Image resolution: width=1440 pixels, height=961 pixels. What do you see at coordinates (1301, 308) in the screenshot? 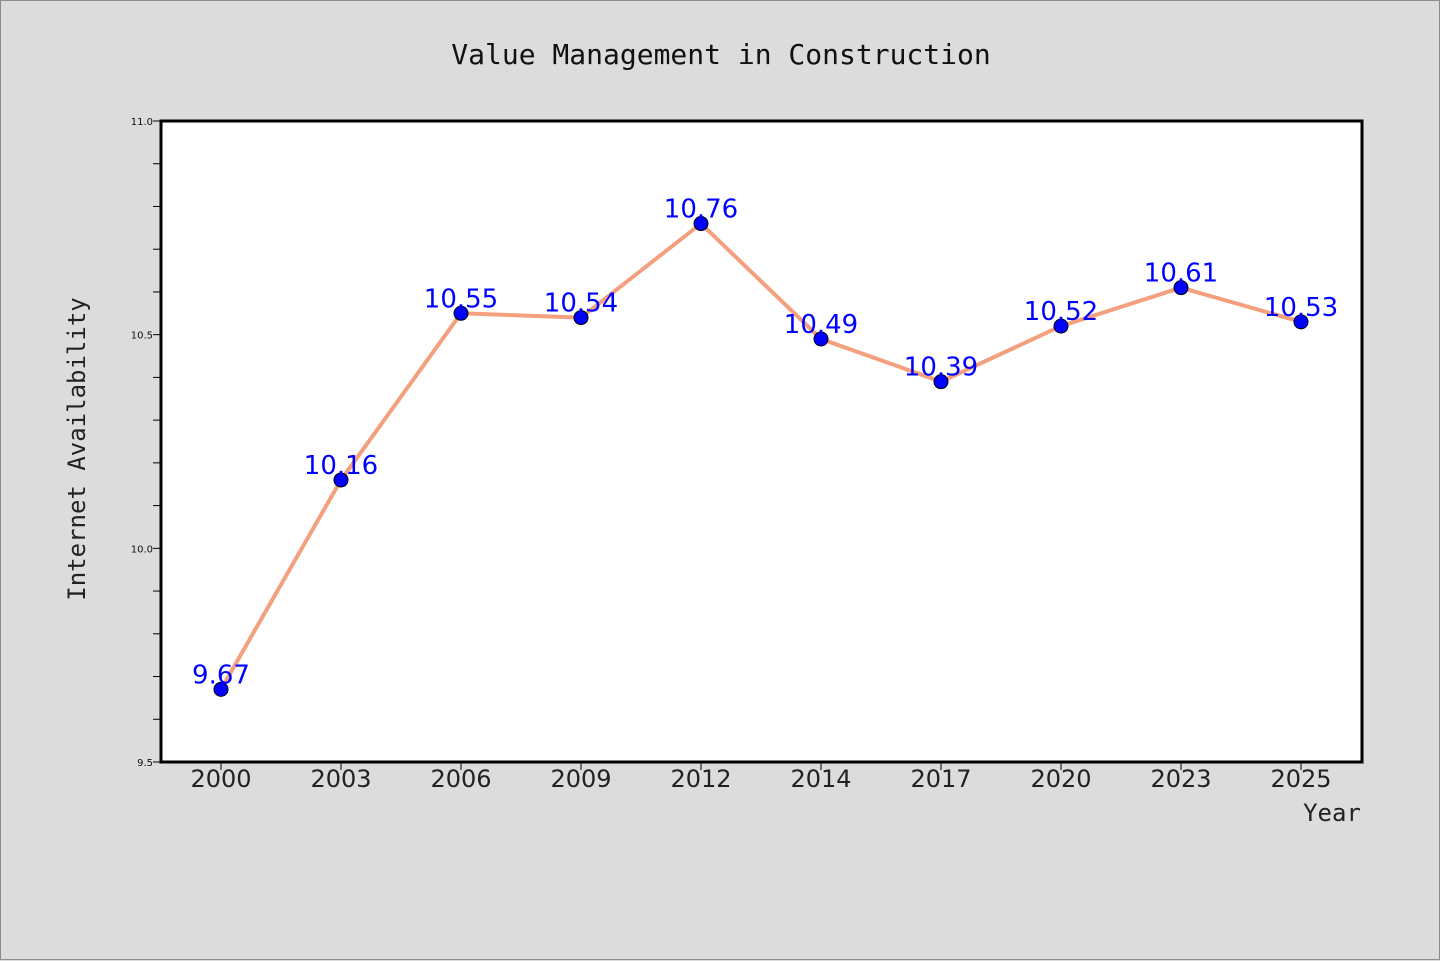
I see `data-label: 10.53` at bounding box center [1301, 308].